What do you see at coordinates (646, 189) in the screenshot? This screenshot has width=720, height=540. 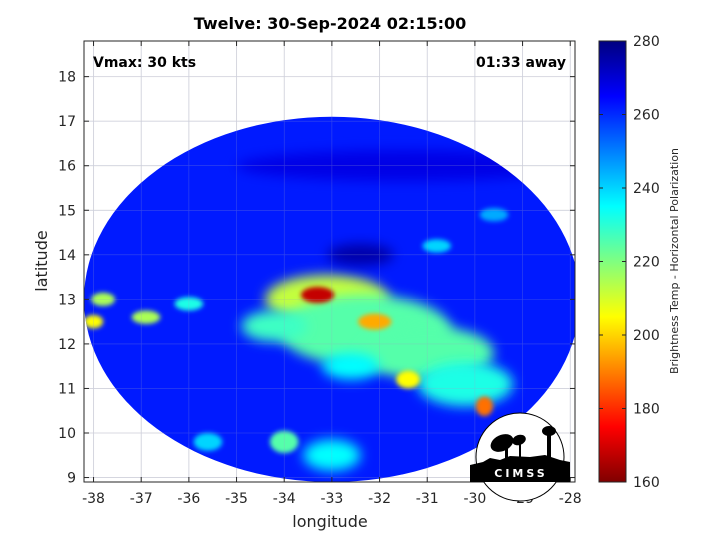 I see `colorbar-tick-label: 240` at bounding box center [646, 189].